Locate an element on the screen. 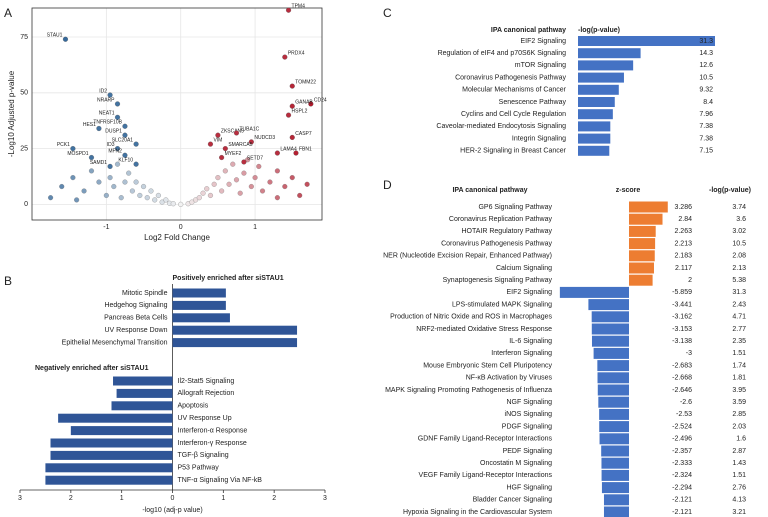 The height and width of the screenshot is (517, 768). gene-label: ID2 is located at coordinates (103, 91).